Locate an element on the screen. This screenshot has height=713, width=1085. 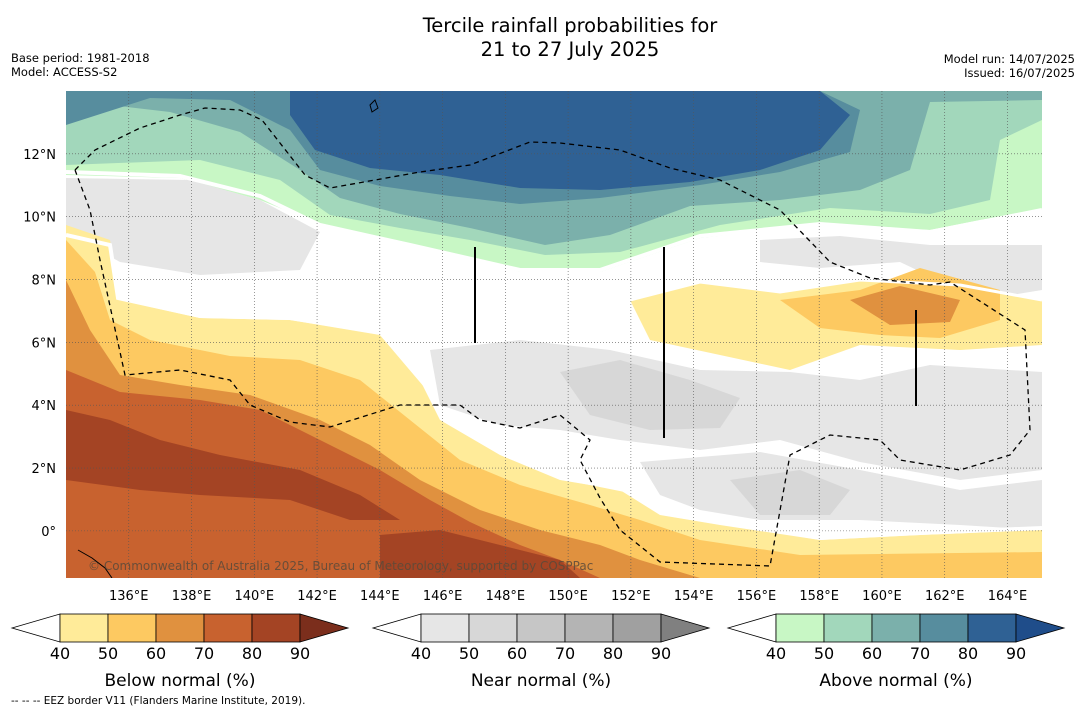
meta-left: Base period: 1981-2018 Model: ACCESS-S2 is located at coordinates (80, 65).